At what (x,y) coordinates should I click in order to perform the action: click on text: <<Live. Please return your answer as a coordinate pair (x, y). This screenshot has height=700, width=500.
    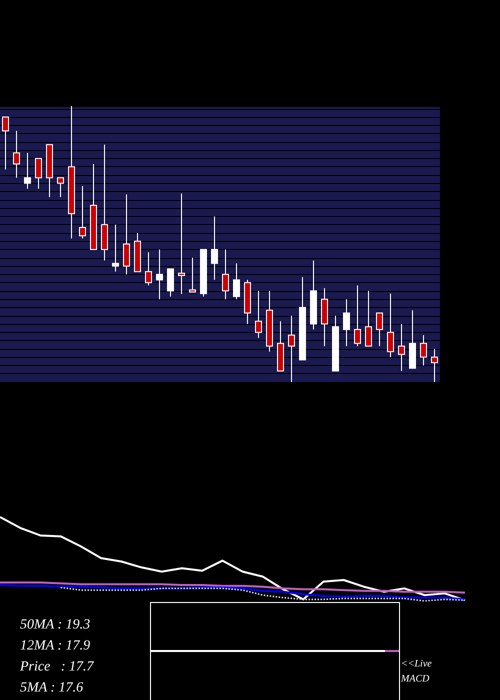
    Looking at the image, I should click on (416, 664).